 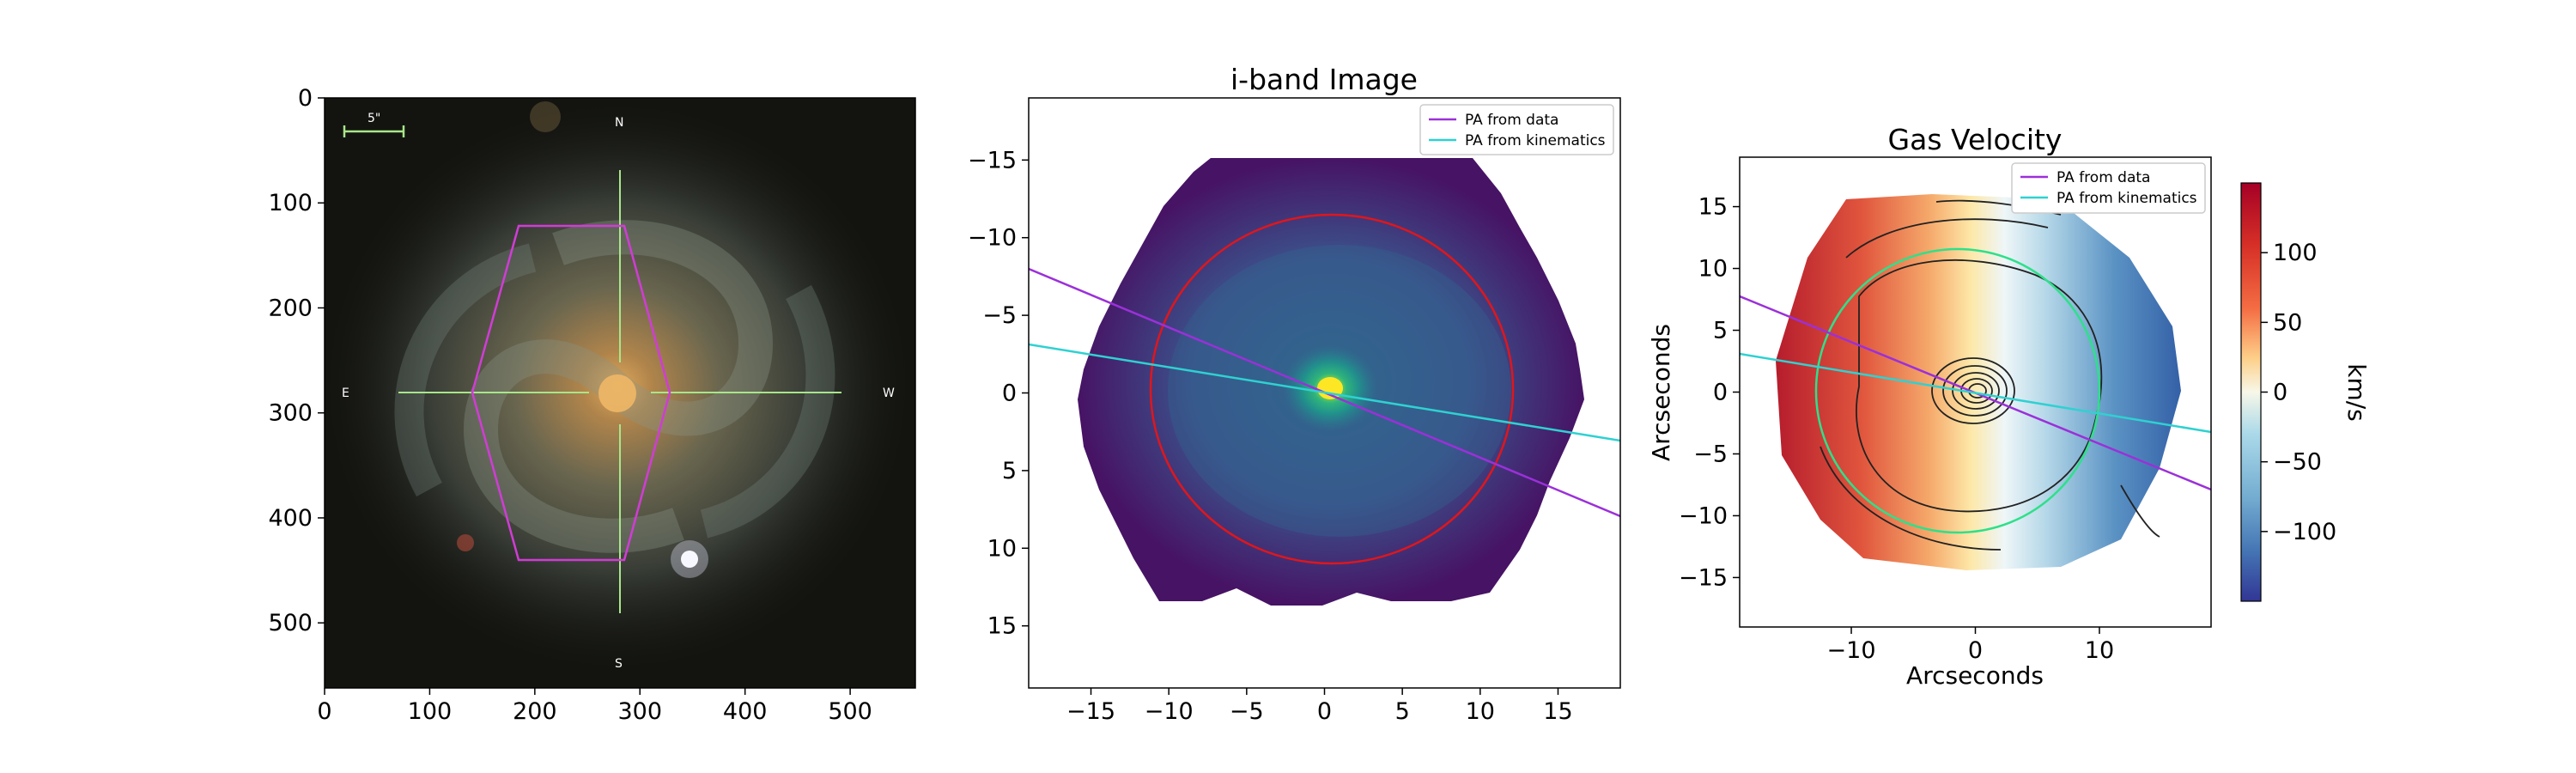 I want to click on velocity-circle, so click(x=1958, y=390).